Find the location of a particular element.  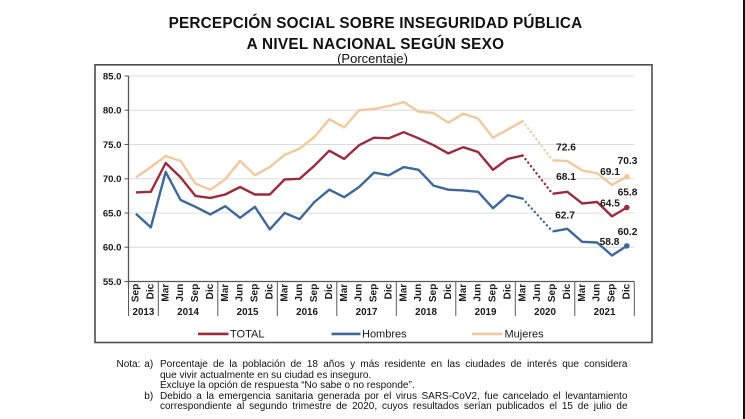

svg-text: 69.1 is located at coordinates (610, 172).